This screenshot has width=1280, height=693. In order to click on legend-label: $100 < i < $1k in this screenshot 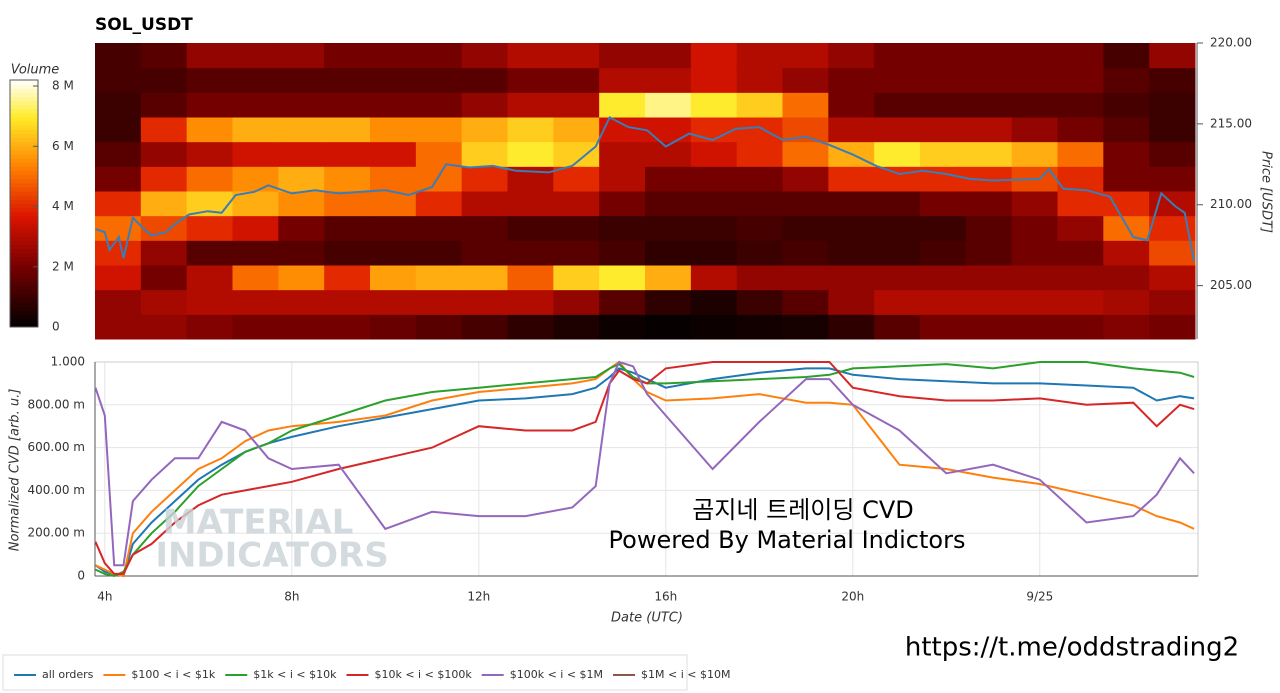, I will do `click(173, 674)`.